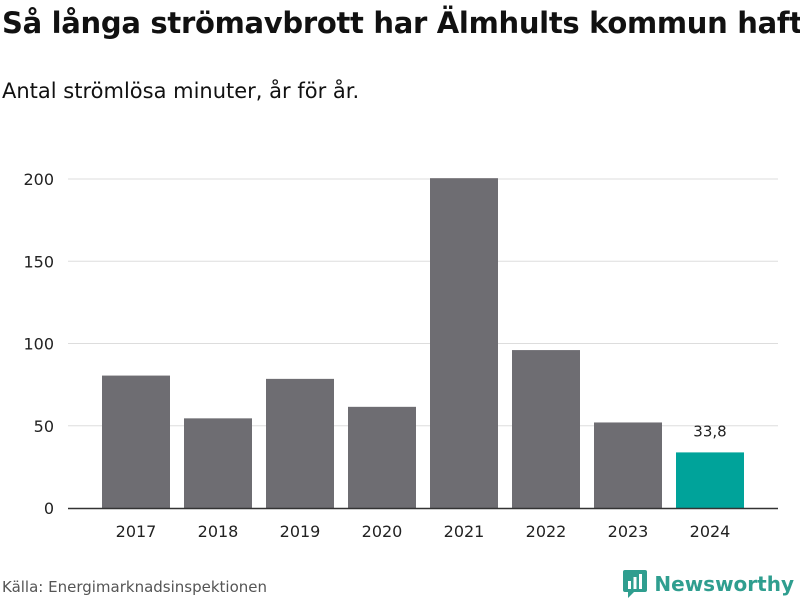  Describe the element at coordinates (181, 91) in the screenshot. I see `chart-subtitle: Antal strömlösa minuter, år för år.` at that location.